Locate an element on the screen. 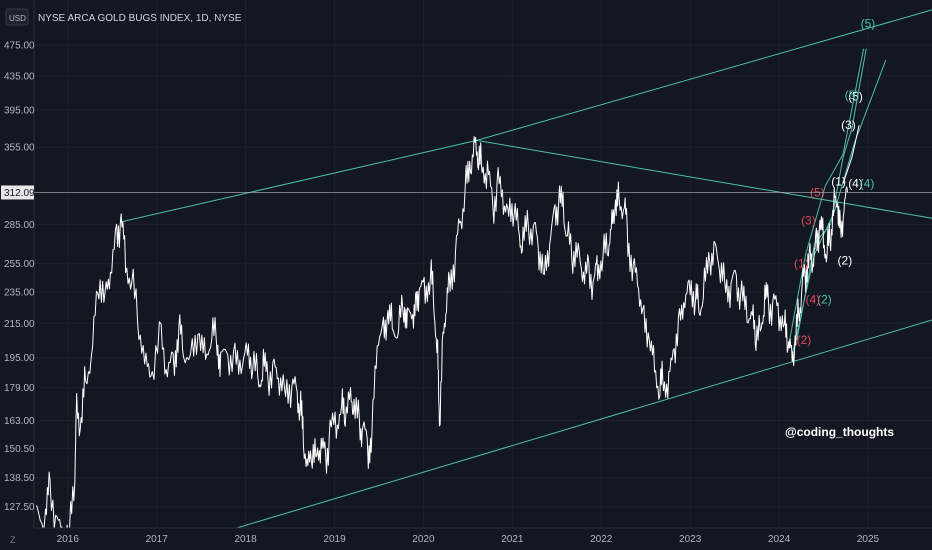 The height and width of the screenshot is (550, 932). y-tick-label: 475.00 is located at coordinates (19, 46).